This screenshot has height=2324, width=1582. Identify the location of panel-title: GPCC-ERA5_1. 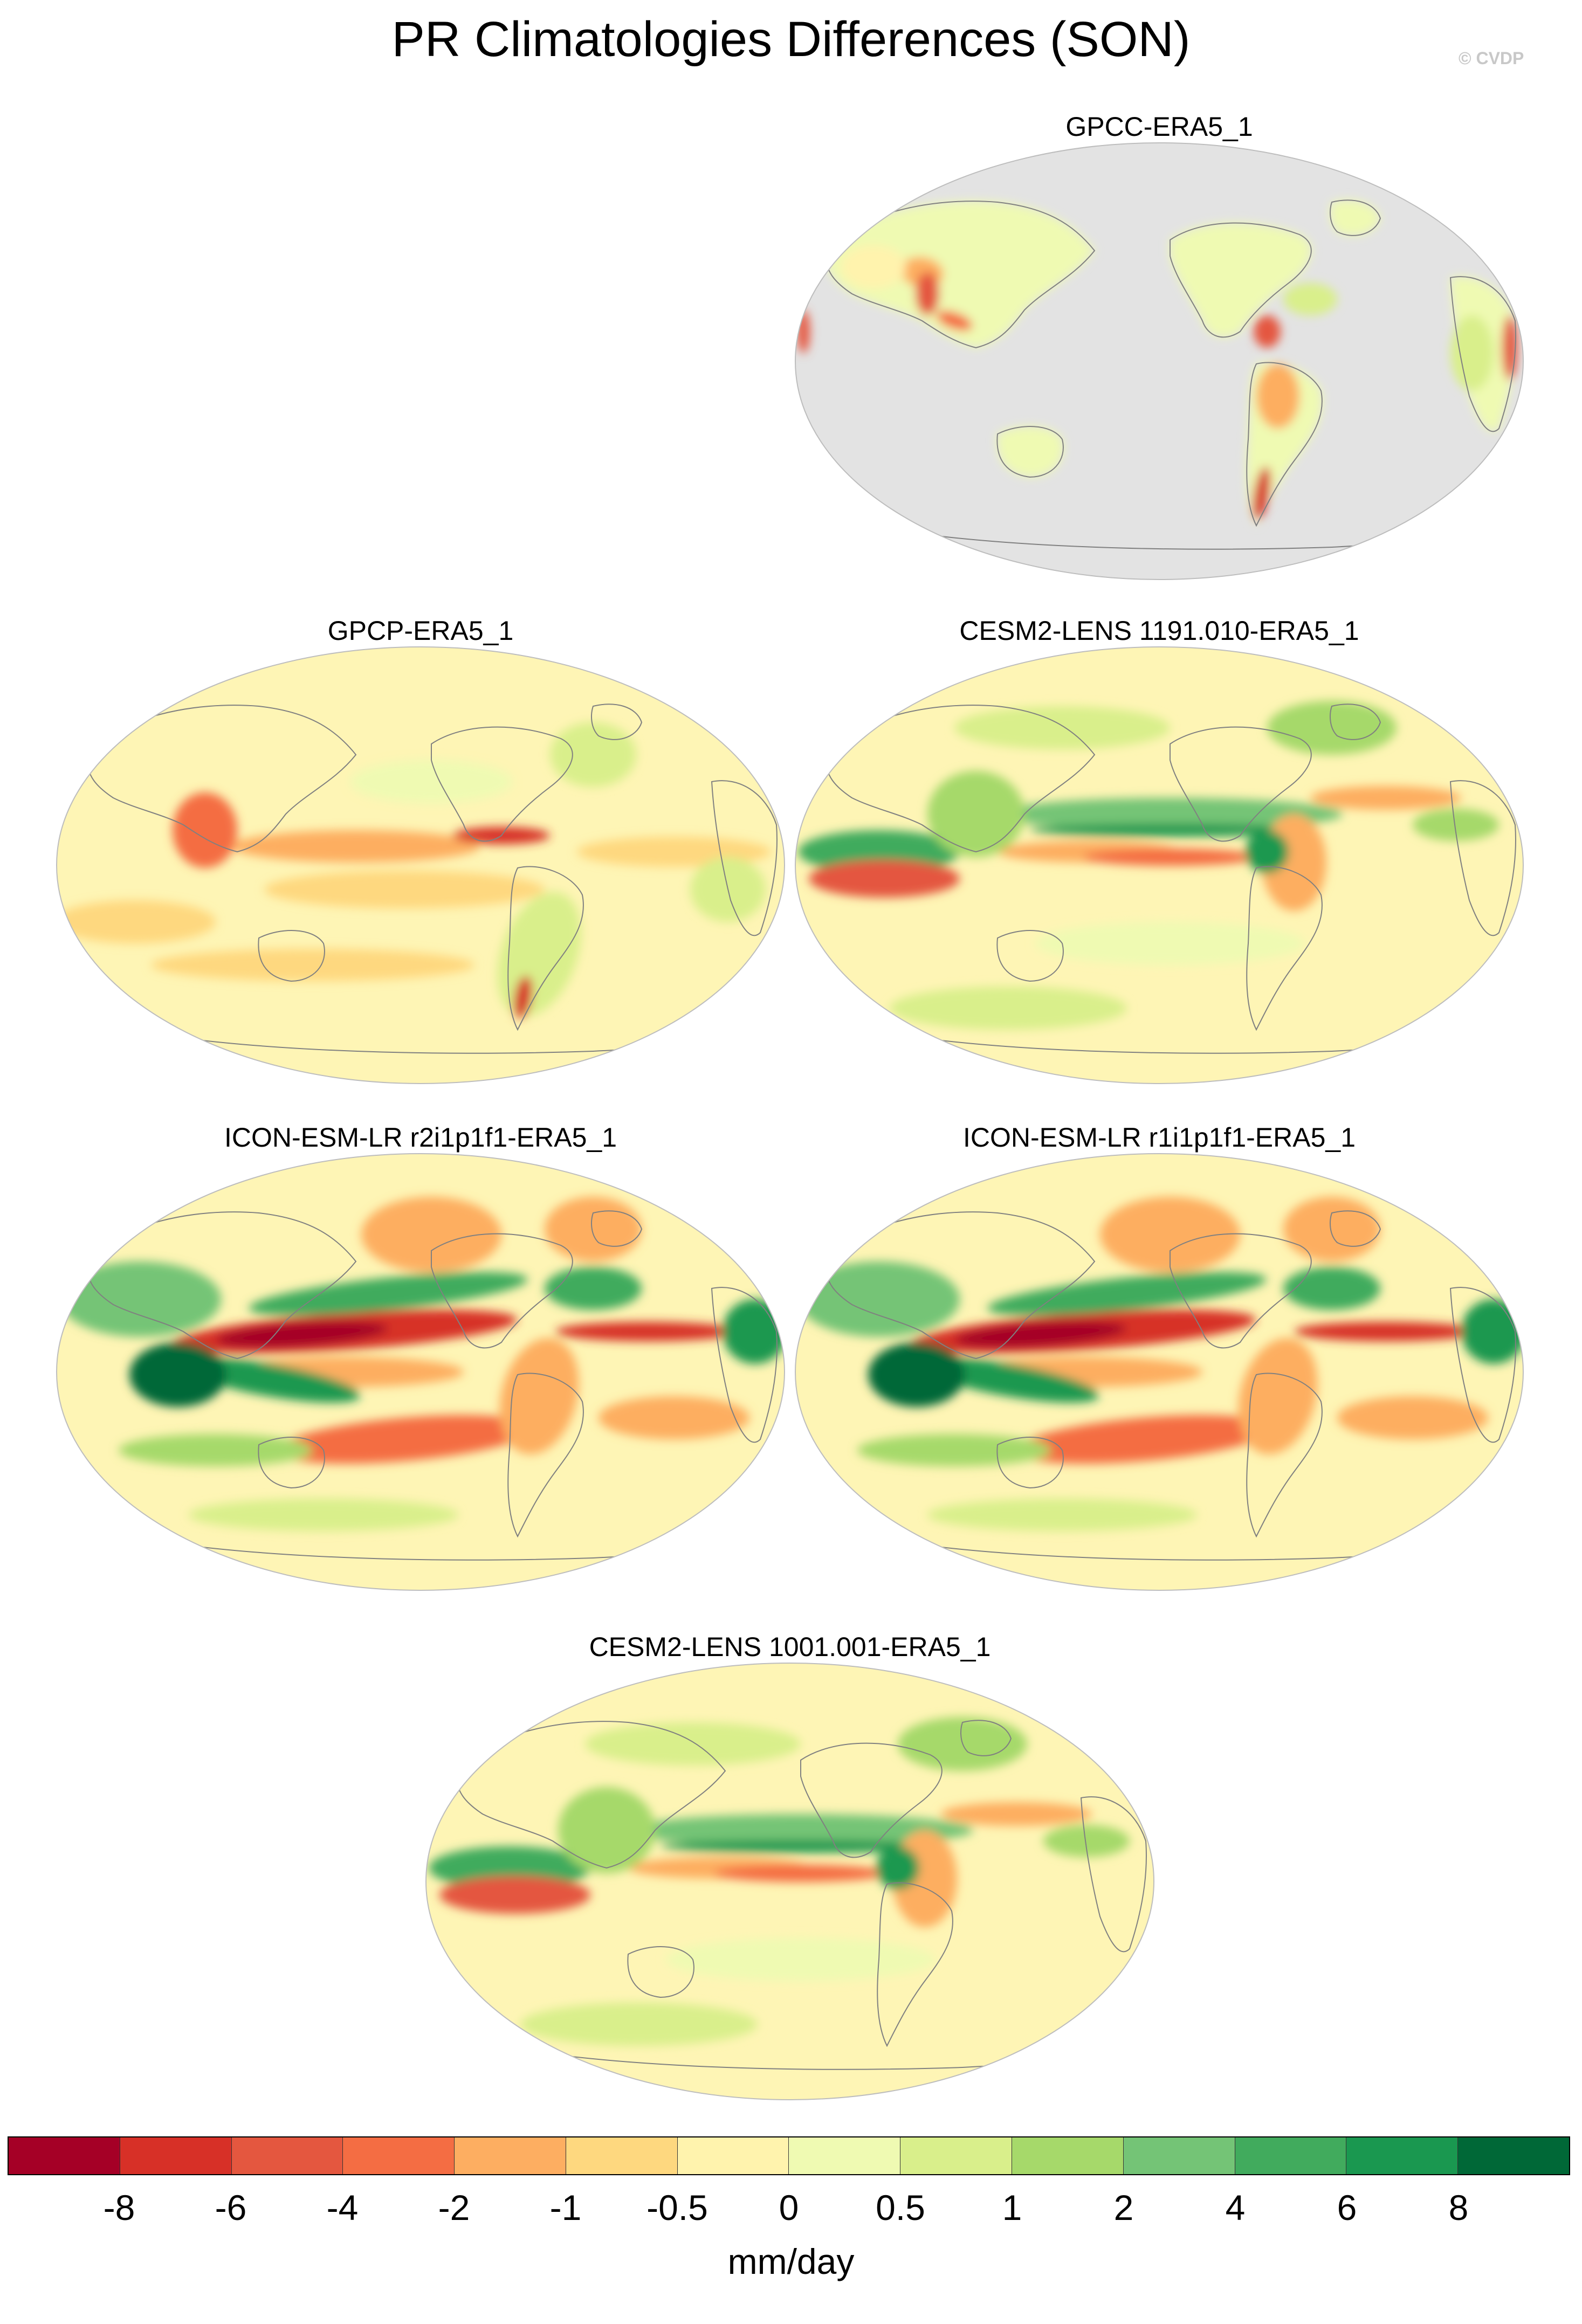
(1159, 127).